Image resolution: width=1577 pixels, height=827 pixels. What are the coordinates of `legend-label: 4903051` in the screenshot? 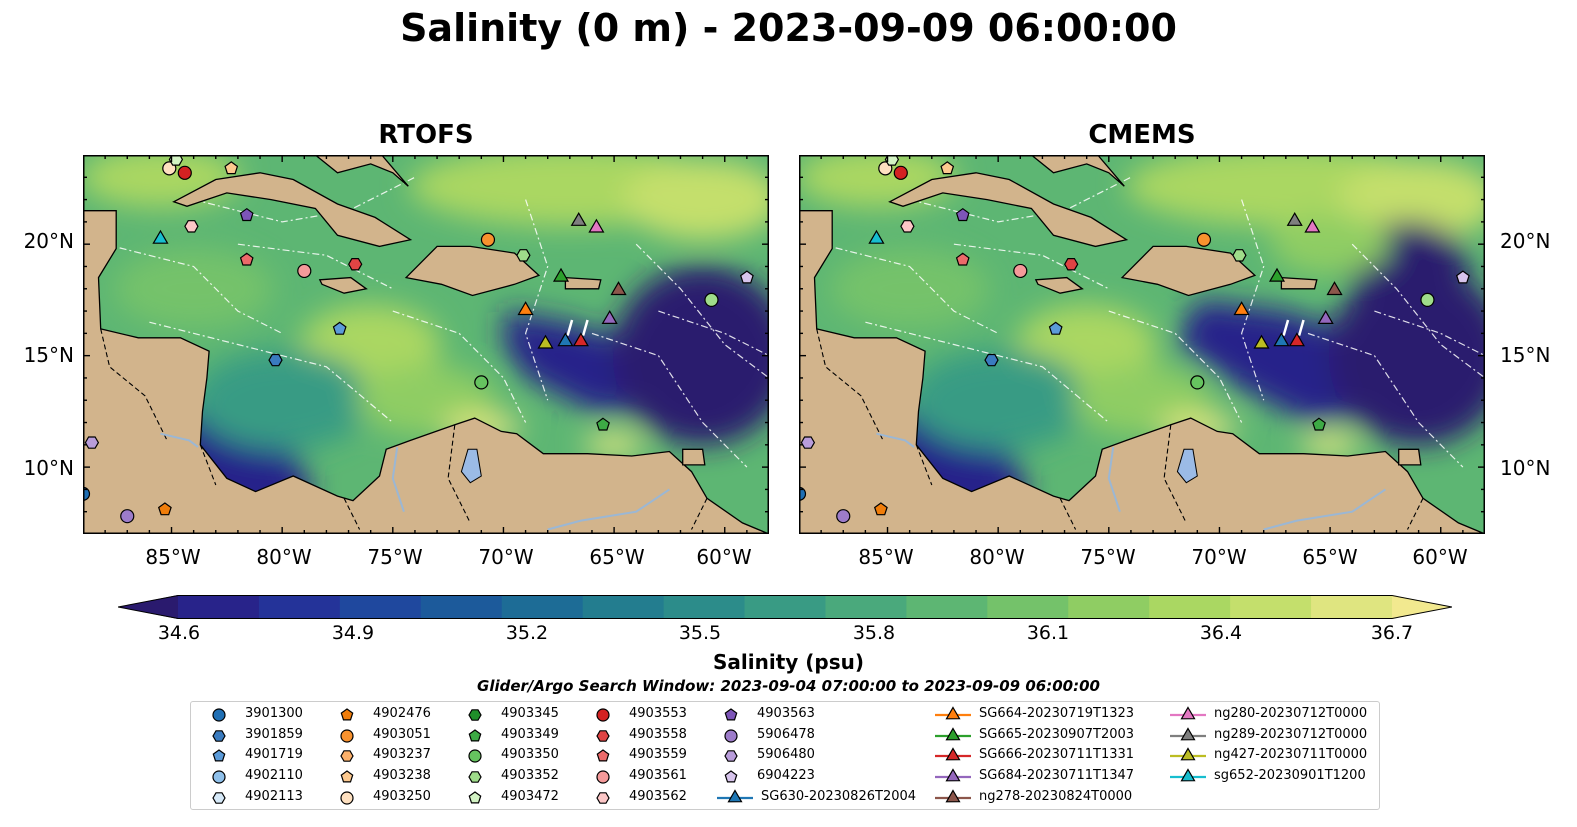 It's located at (402, 734).